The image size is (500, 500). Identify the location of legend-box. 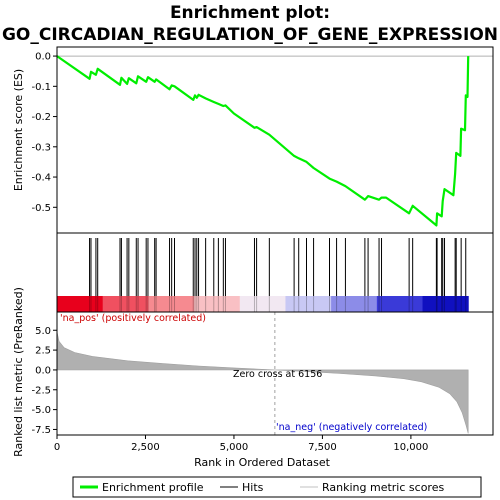
(277, 487).